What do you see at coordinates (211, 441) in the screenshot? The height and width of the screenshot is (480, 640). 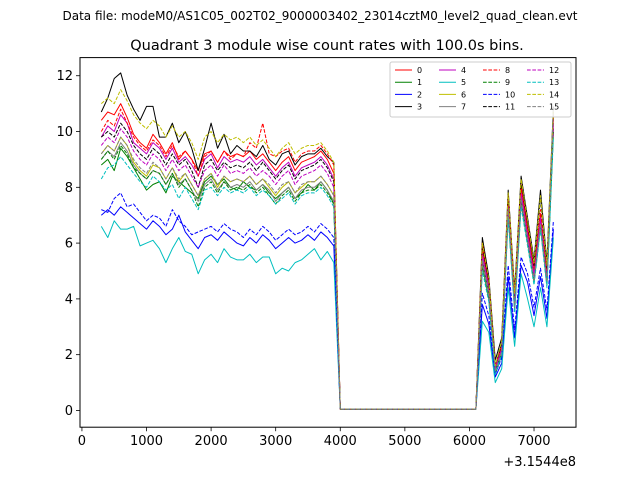 I see `x-tick-label: 2000` at bounding box center [211, 441].